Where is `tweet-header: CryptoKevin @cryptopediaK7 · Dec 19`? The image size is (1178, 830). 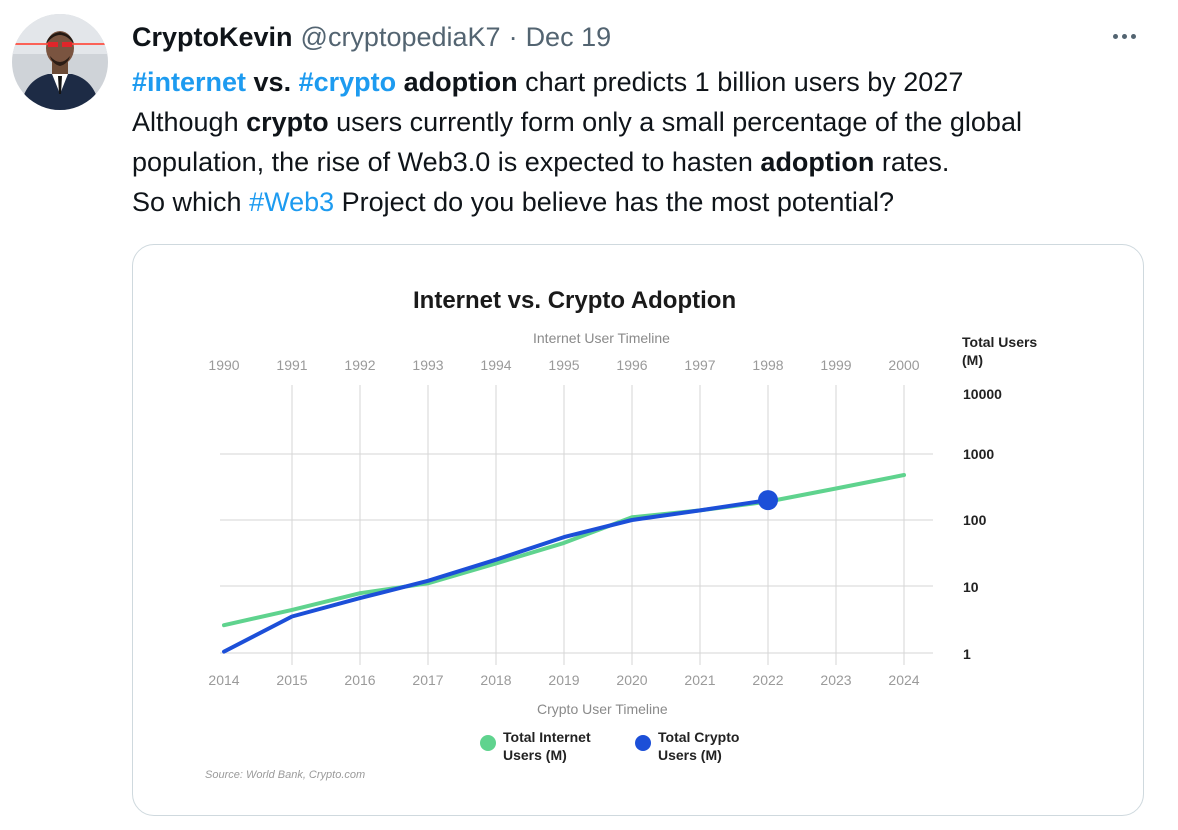
tweet-header: CryptoKevin @cryptopediaK7 · Dec 19 is located at coordinates (371, 37).